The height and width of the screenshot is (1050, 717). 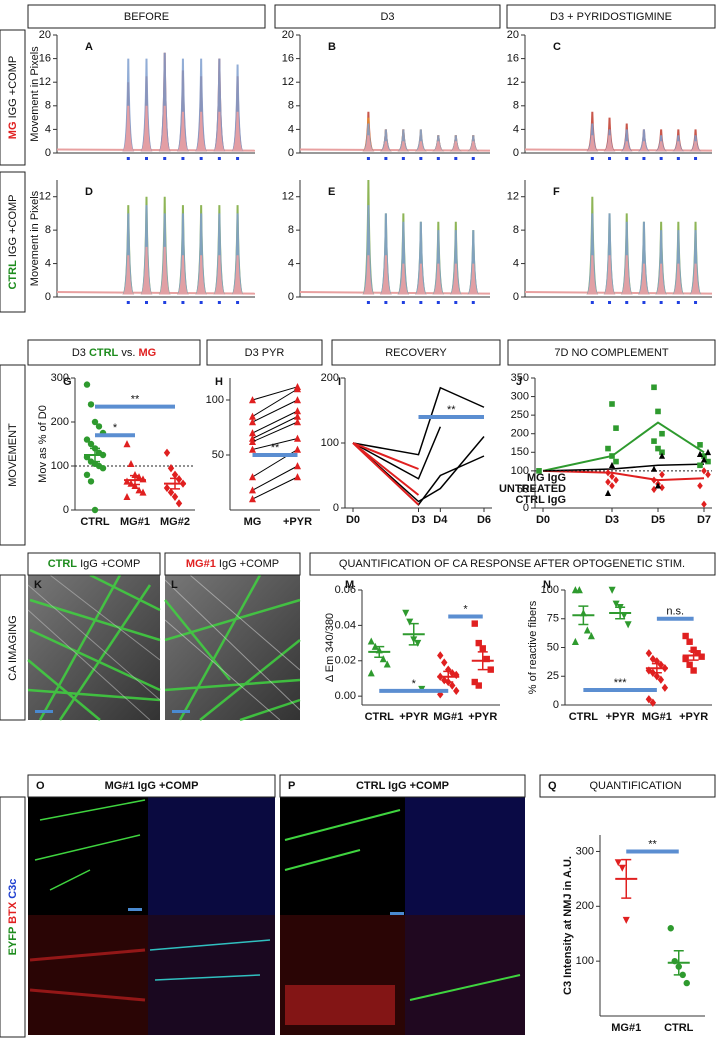 I want to click on y-tick-label: 0.02, so click(x=345, y=661).